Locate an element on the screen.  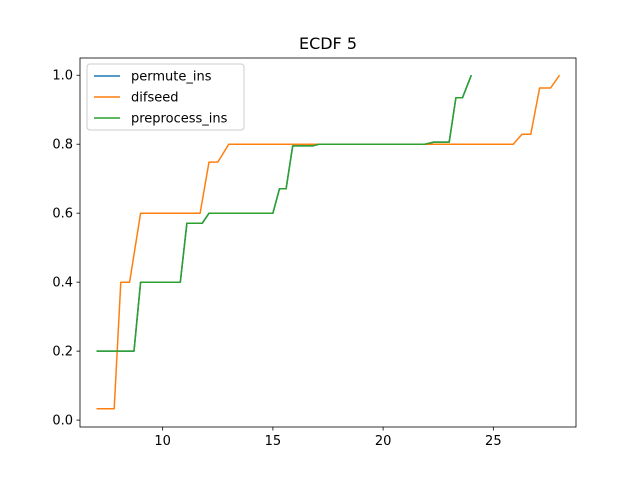
x-tick-label: 25 is located at coordinates (493, 441).